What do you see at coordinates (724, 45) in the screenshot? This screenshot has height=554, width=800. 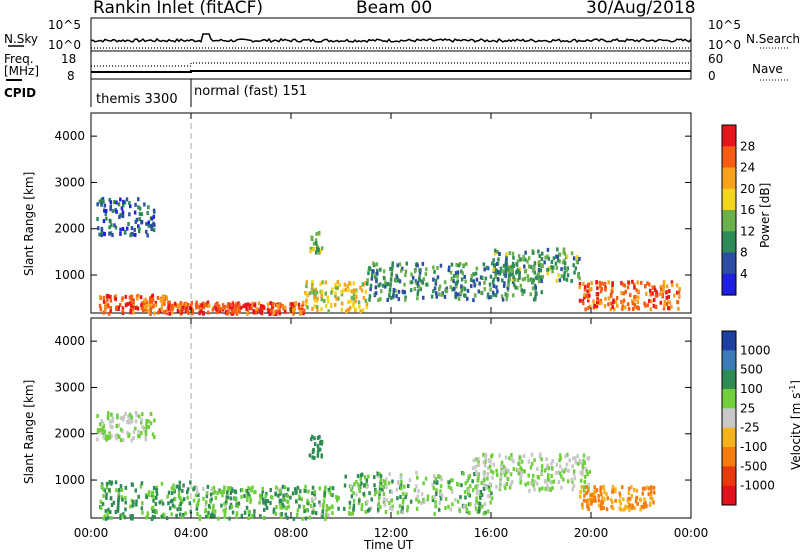 I see `nsearch-tick-bottom: 10^0` at bounding box center [724, 45].